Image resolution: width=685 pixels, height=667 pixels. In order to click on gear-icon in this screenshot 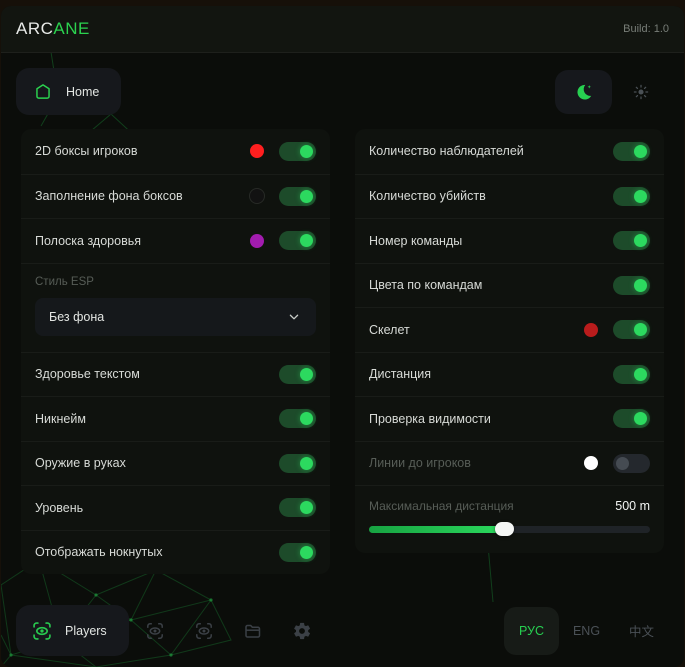, I will do `click(302, 631)`.